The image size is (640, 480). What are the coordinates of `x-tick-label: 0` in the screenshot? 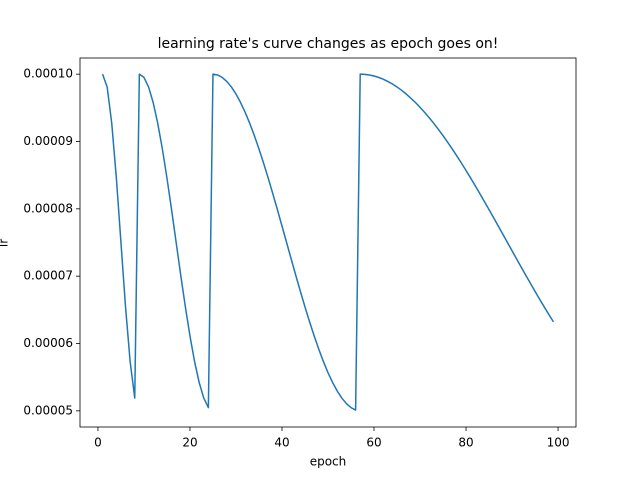 It's located at (98, 443).